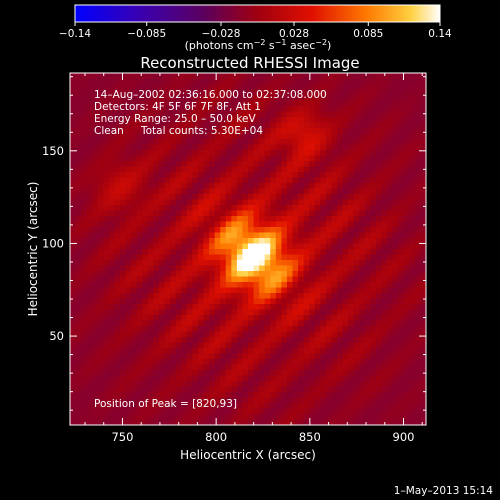 The width and height of the screenshot is (500, 500). I want to click on y-tick-label: 50, so click(56, 336).